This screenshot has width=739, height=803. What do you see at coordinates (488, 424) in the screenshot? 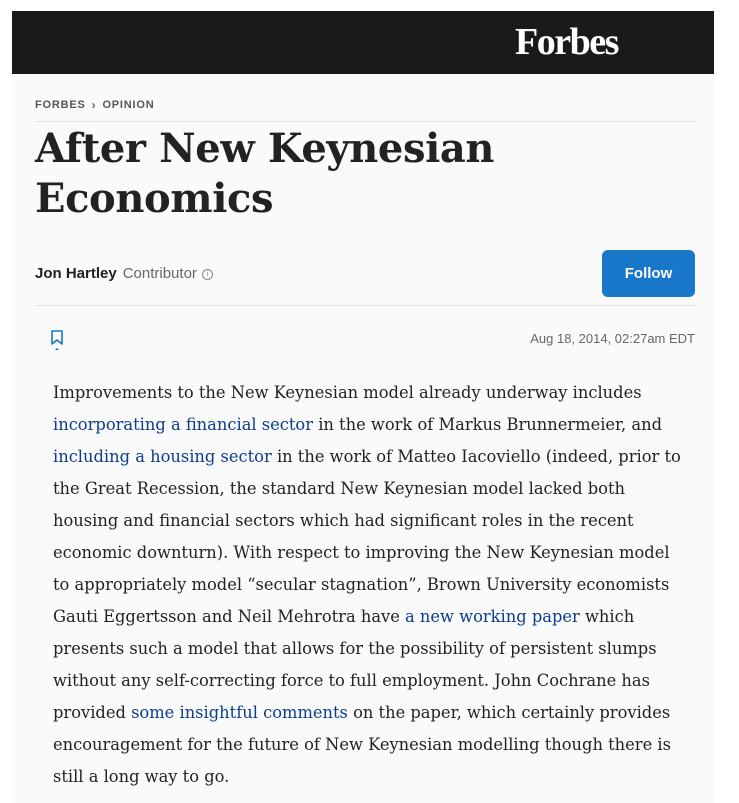
I see `body-text: in the work of Markus Brunnermeier, and` at bounding box center [488, 424].